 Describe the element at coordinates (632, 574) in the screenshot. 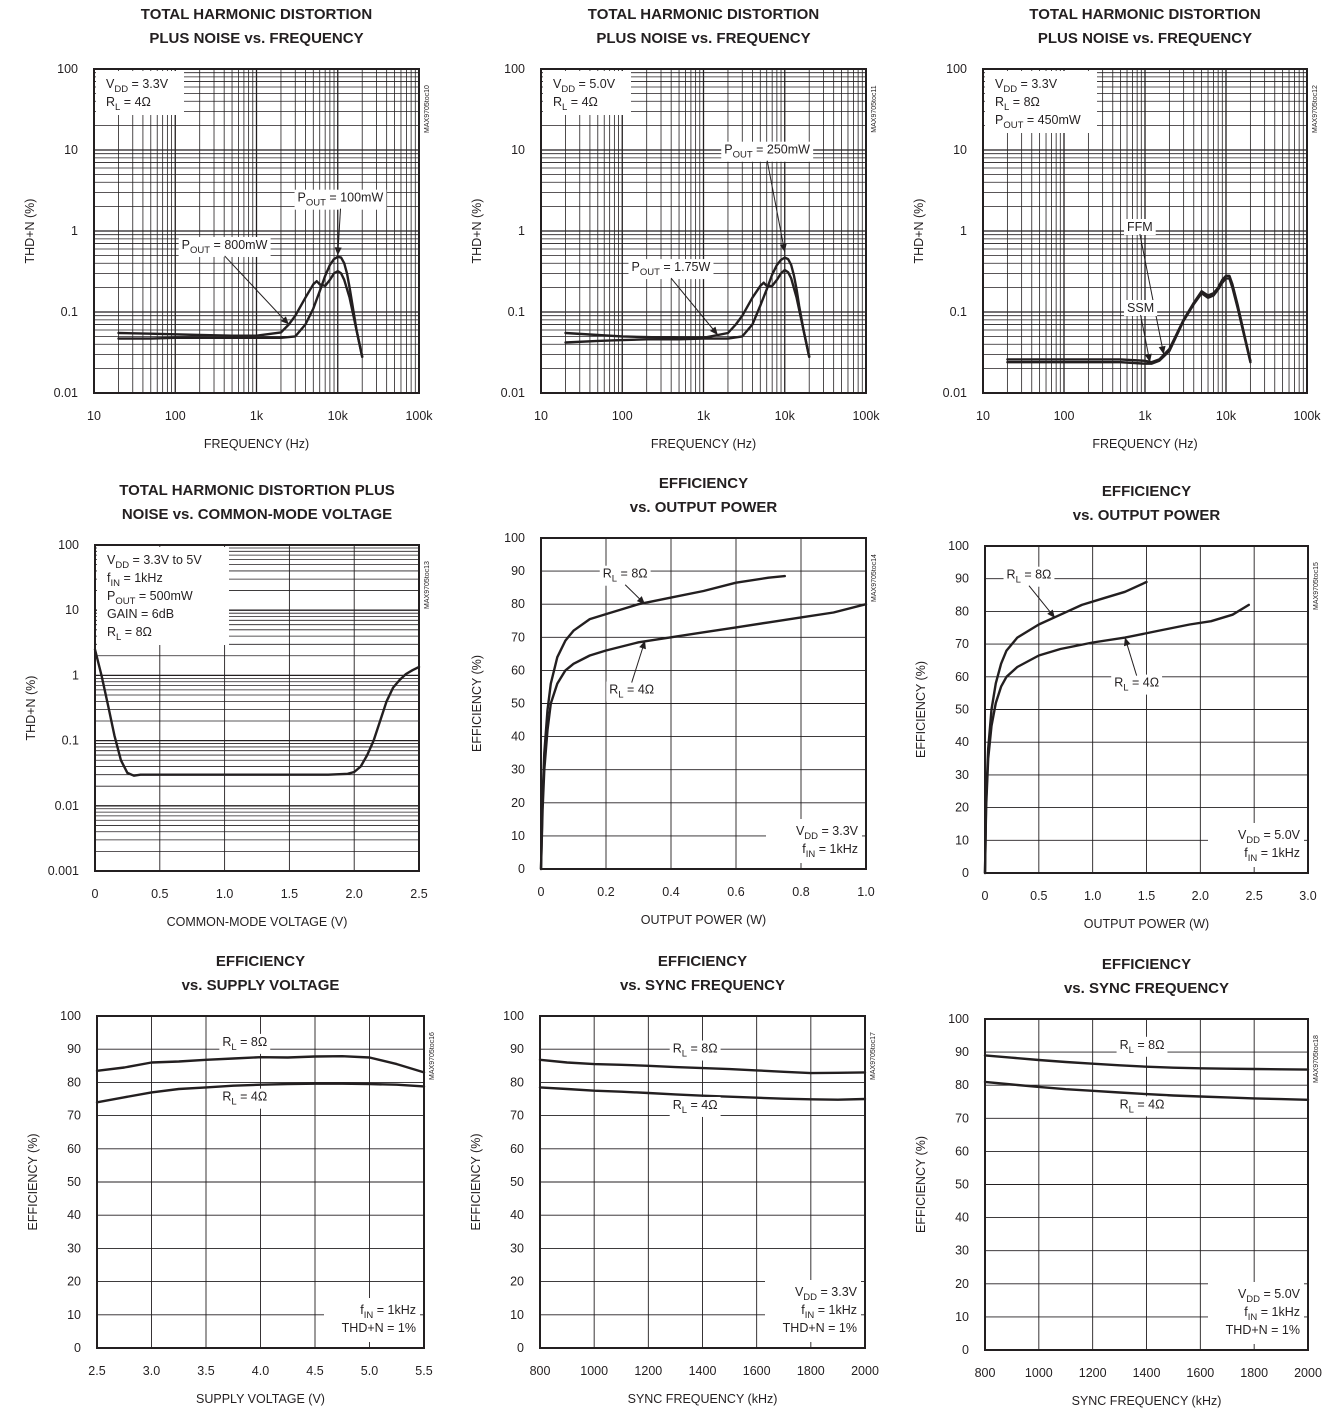

I see `series-annotation-rest: = 8Ω` at that location.